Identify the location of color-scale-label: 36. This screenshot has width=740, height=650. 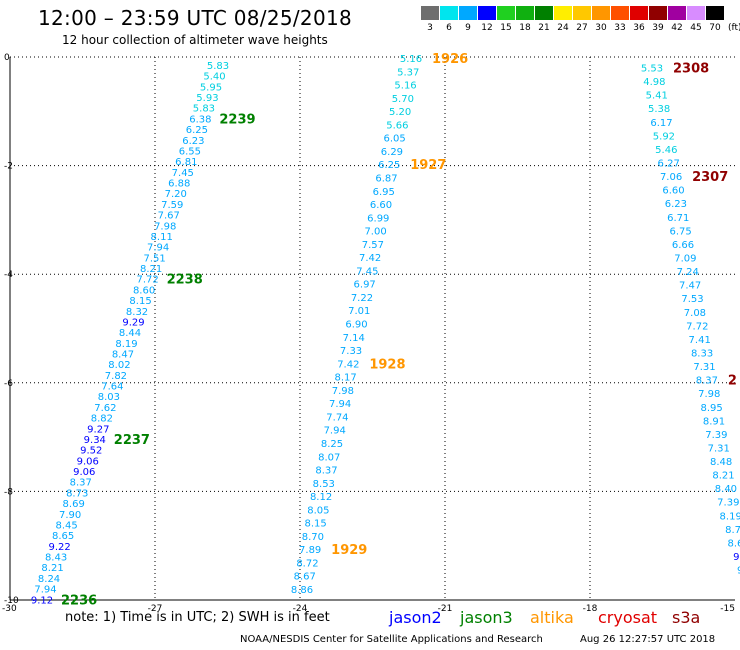
(639, 28).